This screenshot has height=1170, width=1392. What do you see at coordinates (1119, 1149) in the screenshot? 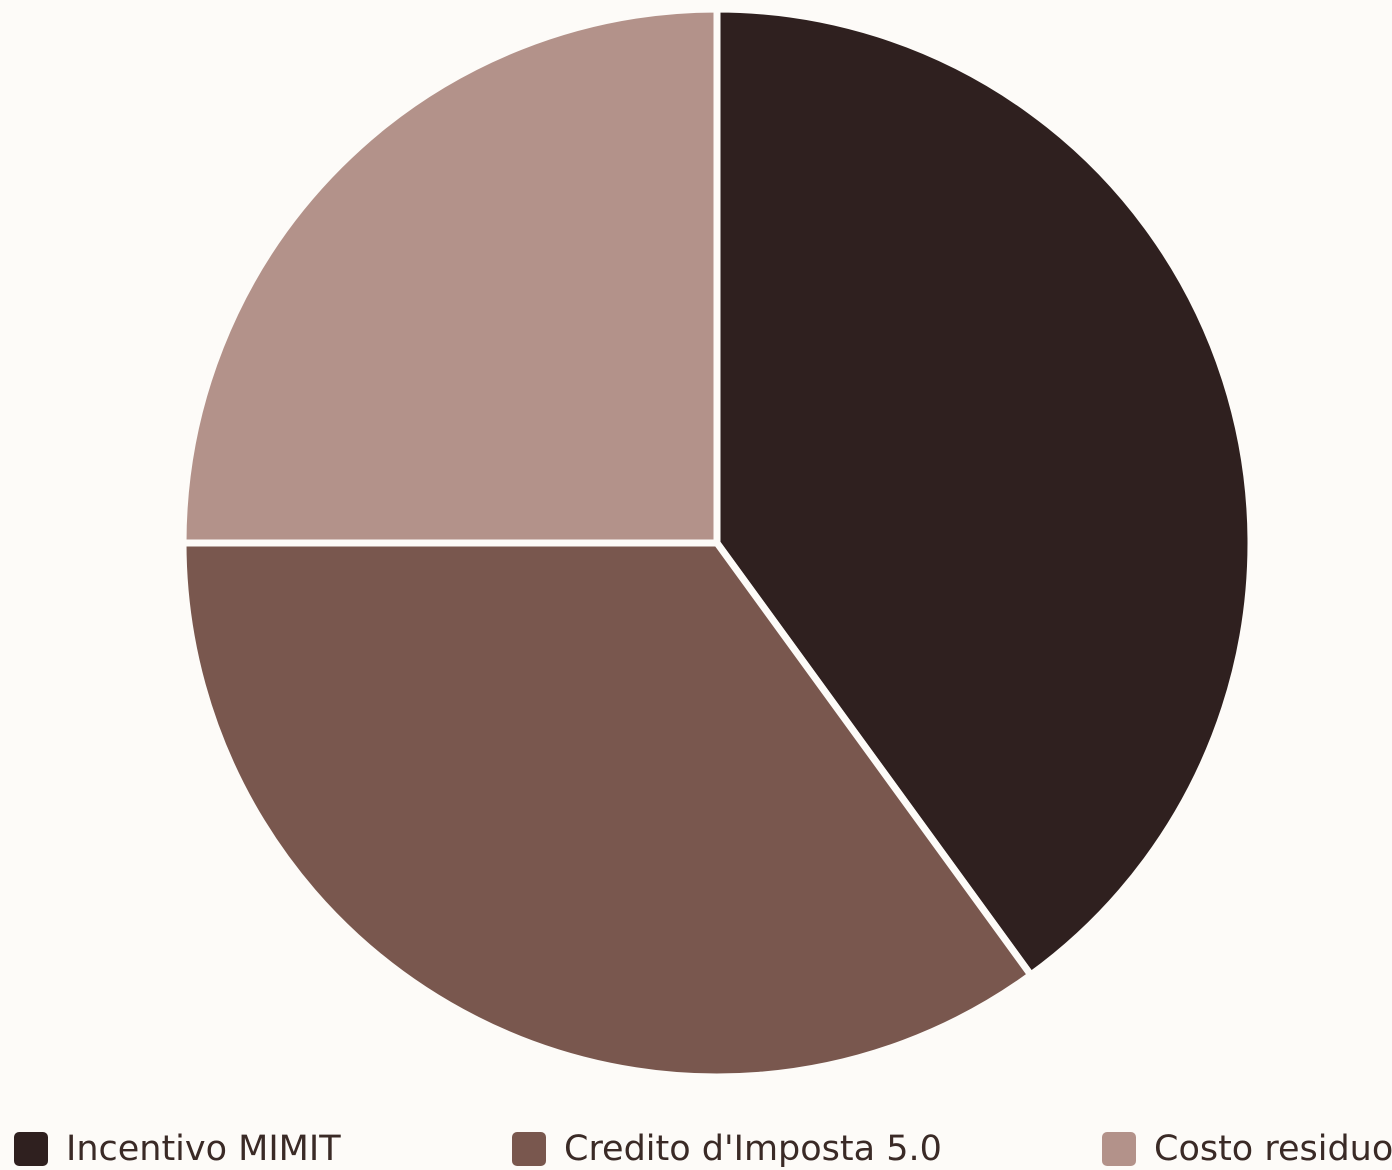
I see `legend-swatch-costo-residuo` at bounding box center [1119, 1149].